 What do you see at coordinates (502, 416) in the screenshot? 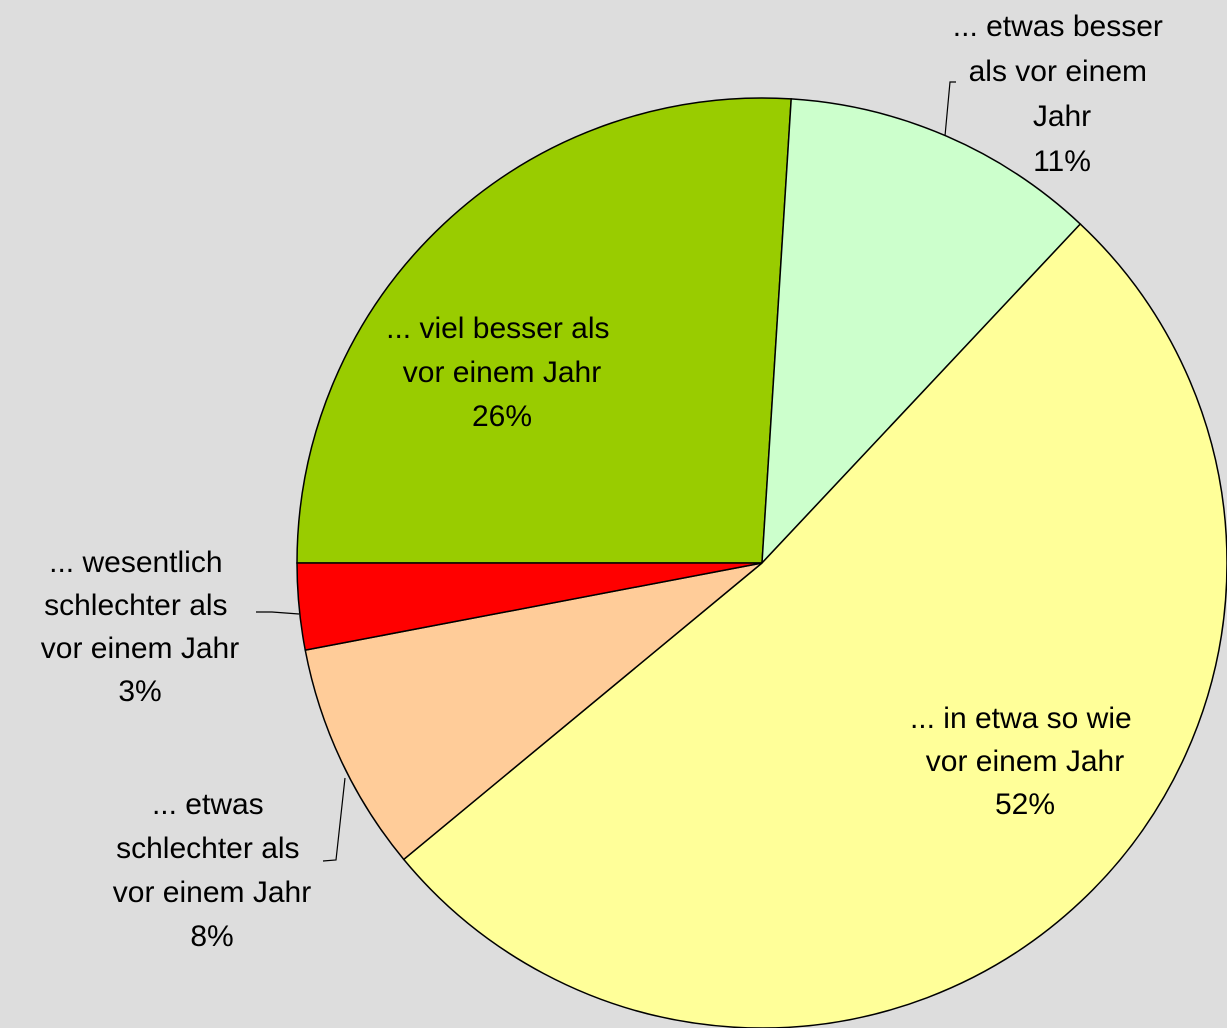
I see `value-label: 26%` at bounding box center [502, 416].